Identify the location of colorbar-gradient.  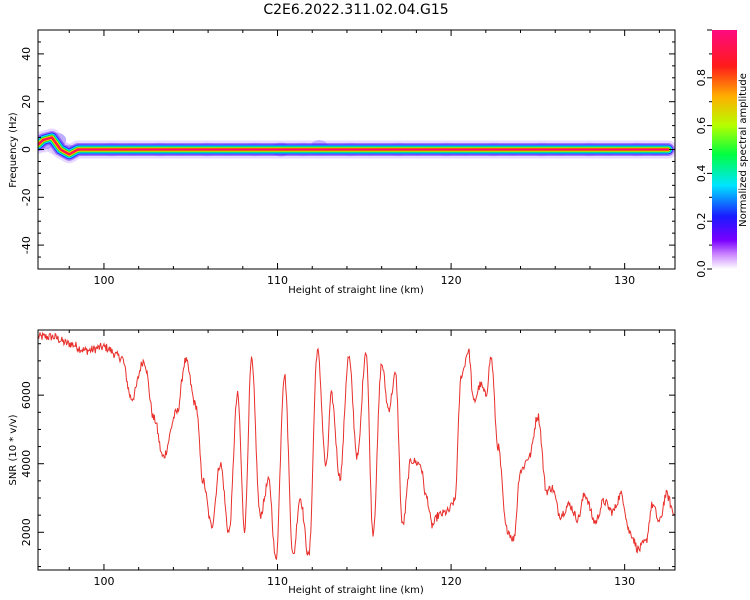
(724, 149).